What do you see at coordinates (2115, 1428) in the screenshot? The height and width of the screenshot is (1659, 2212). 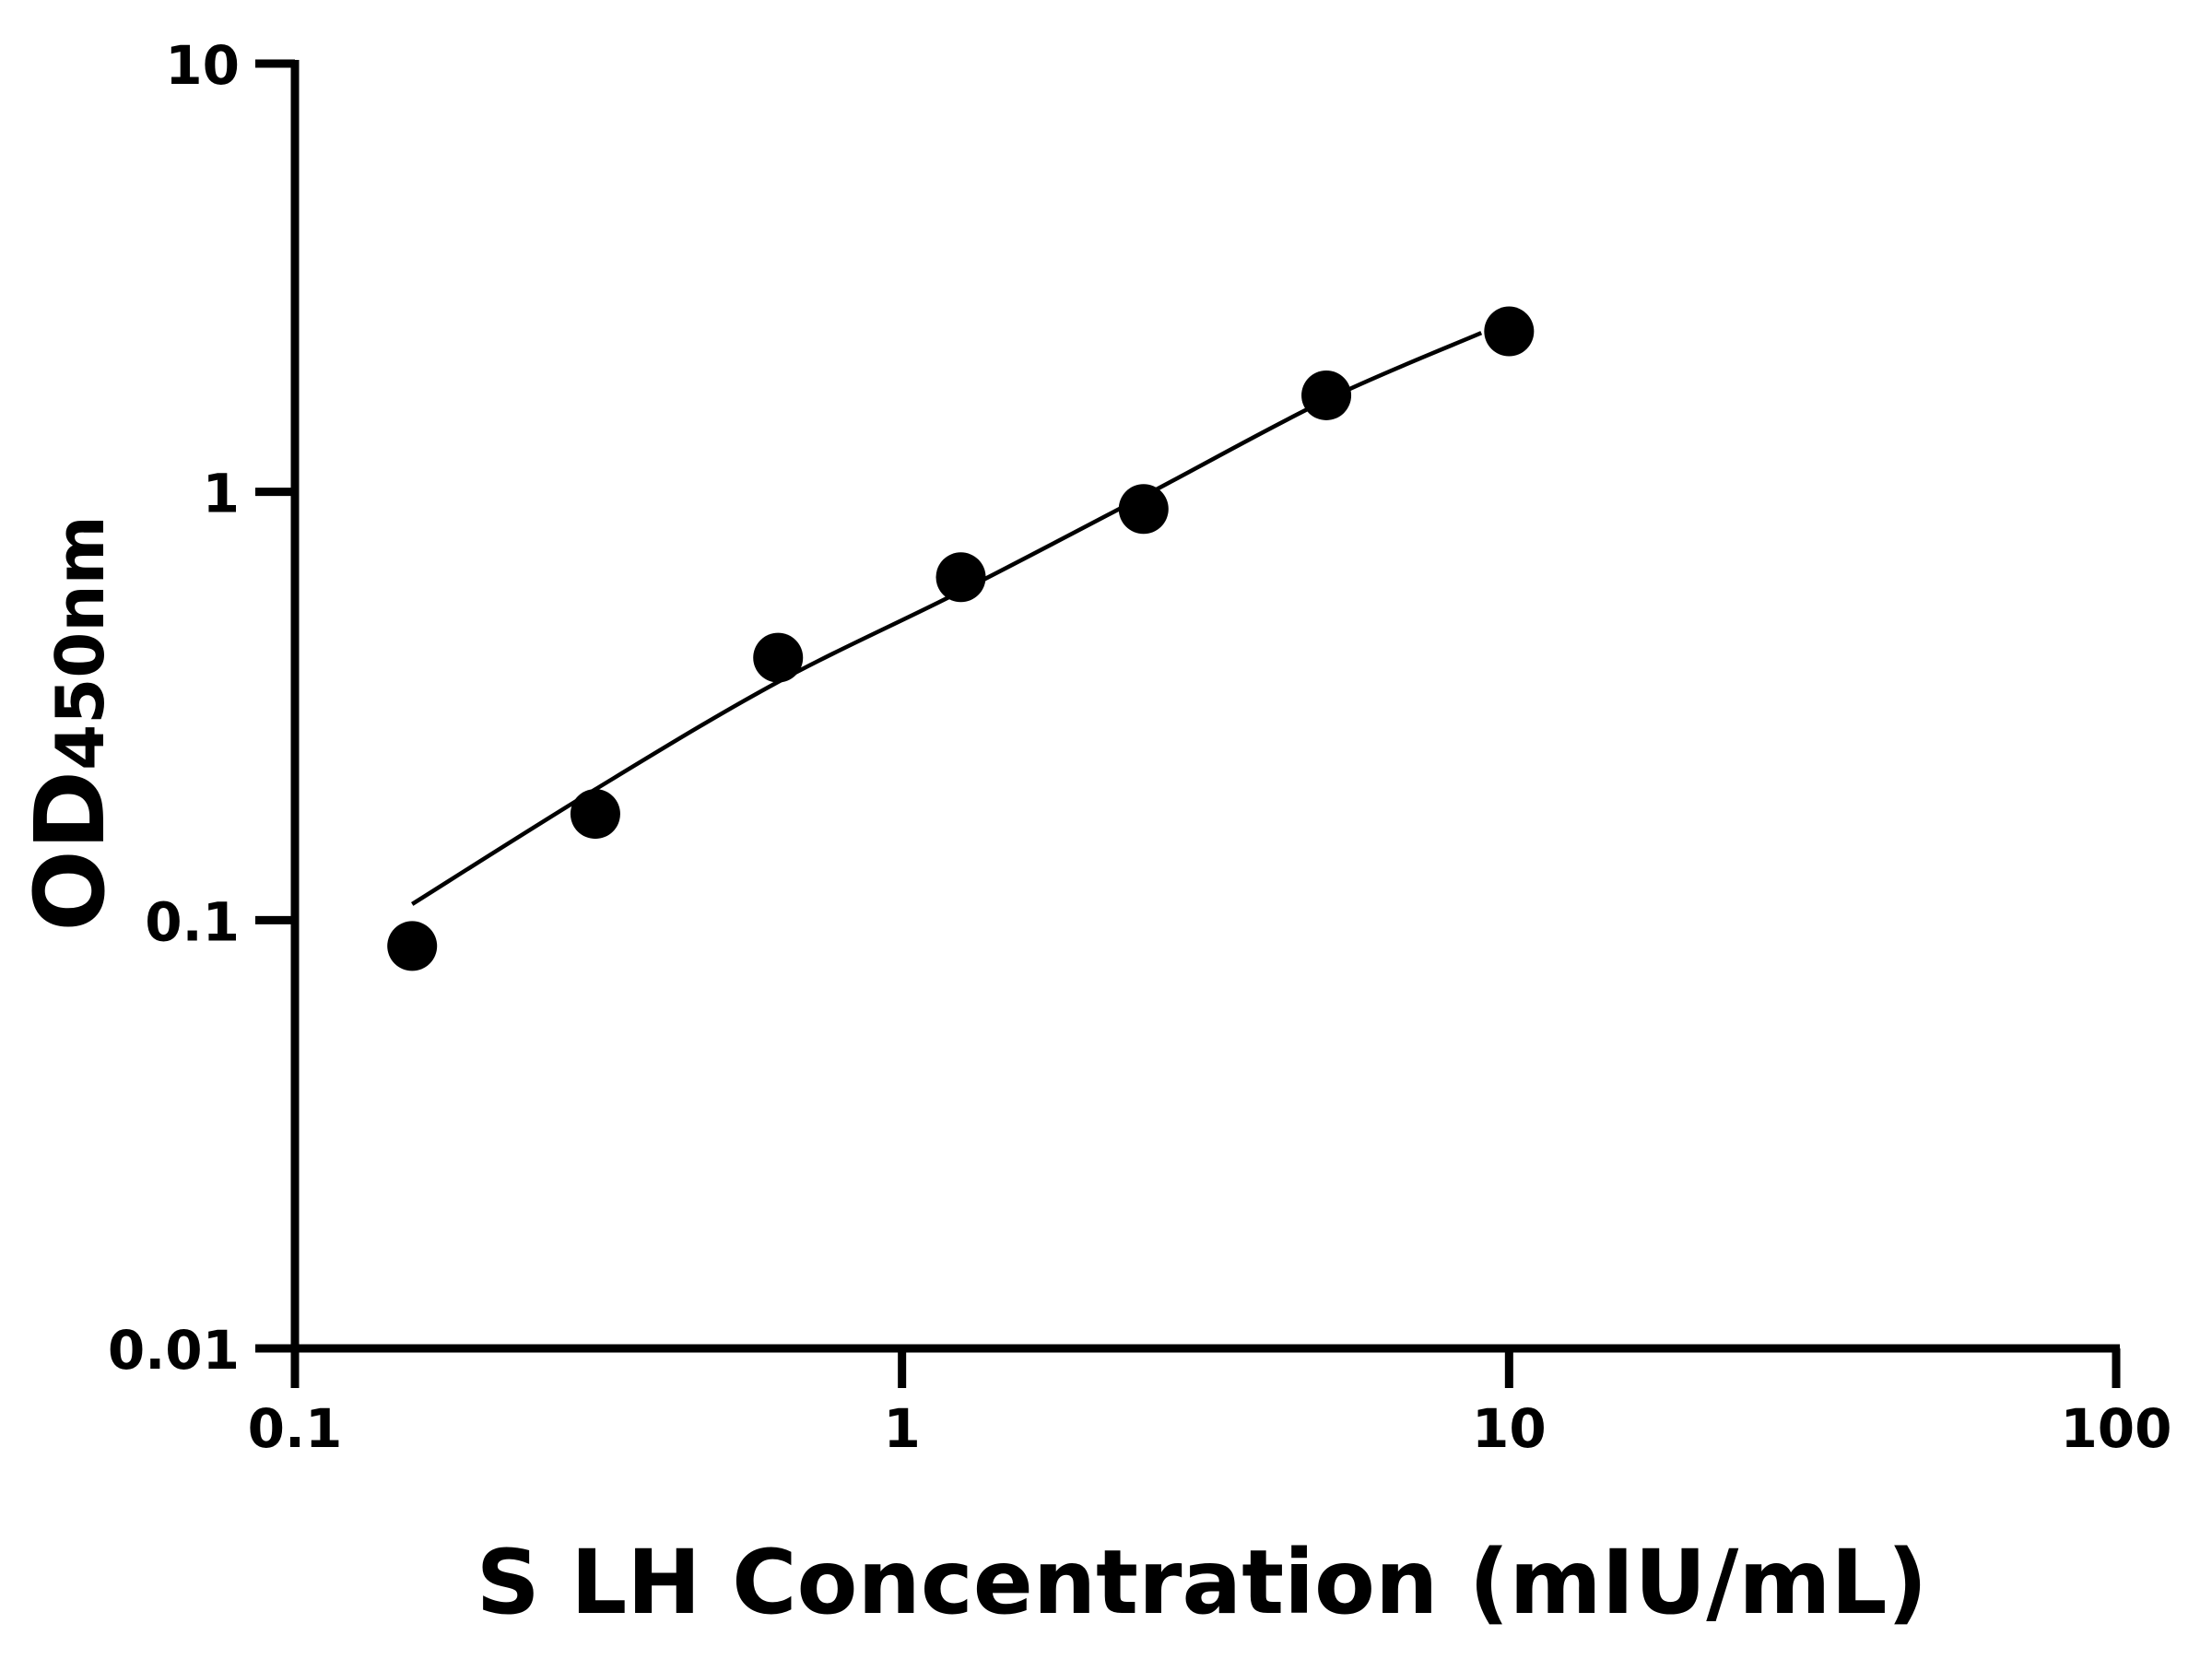 I see `x-tick-label: 100` at bounding box center [2115, 1428].